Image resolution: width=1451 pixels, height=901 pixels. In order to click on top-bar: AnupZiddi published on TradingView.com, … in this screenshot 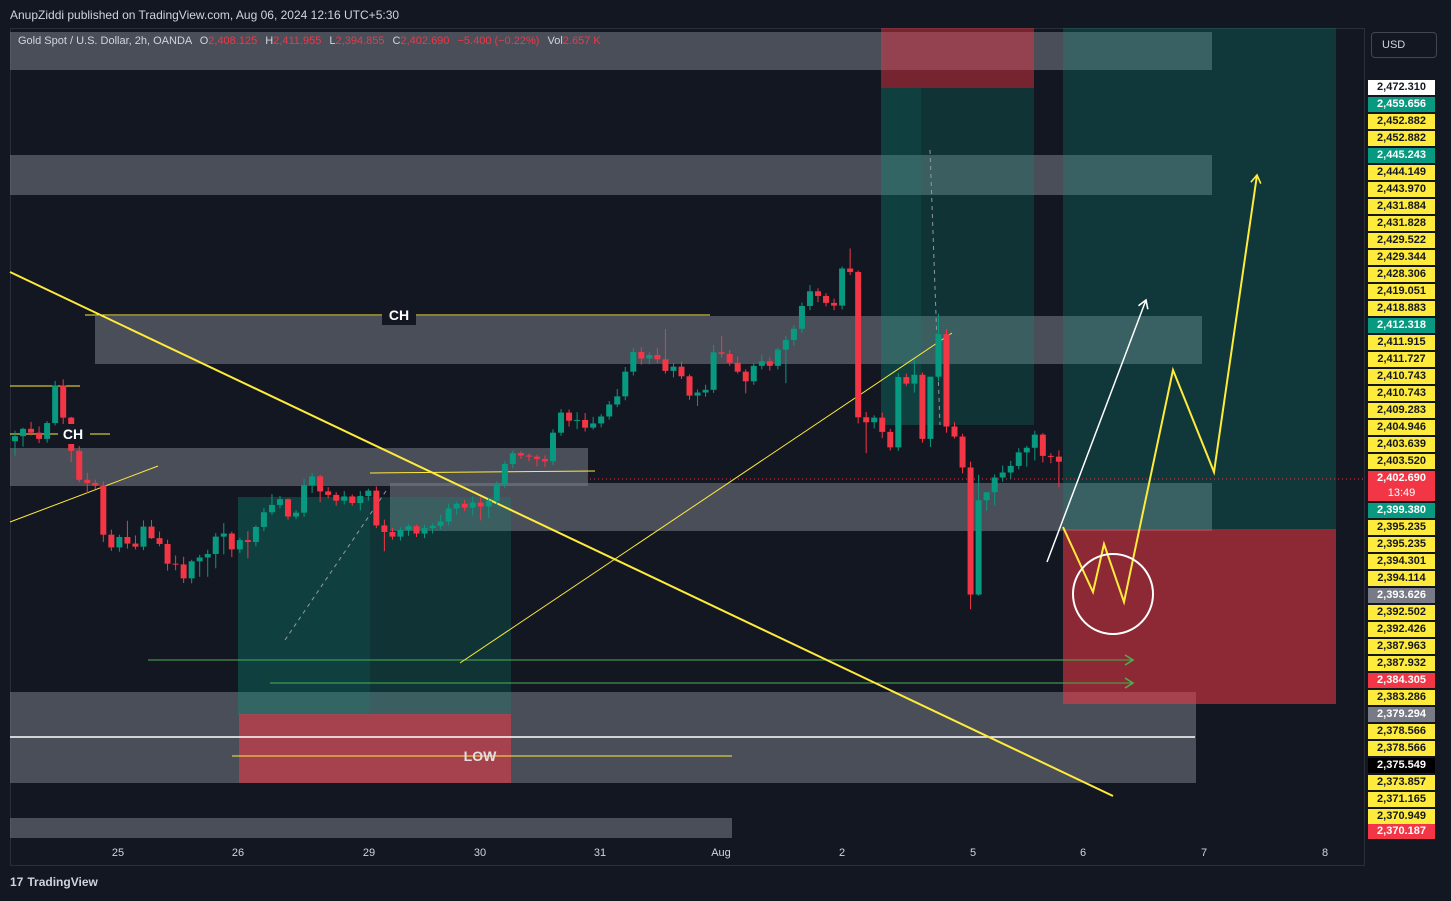, I will do `click(725, 14)`.